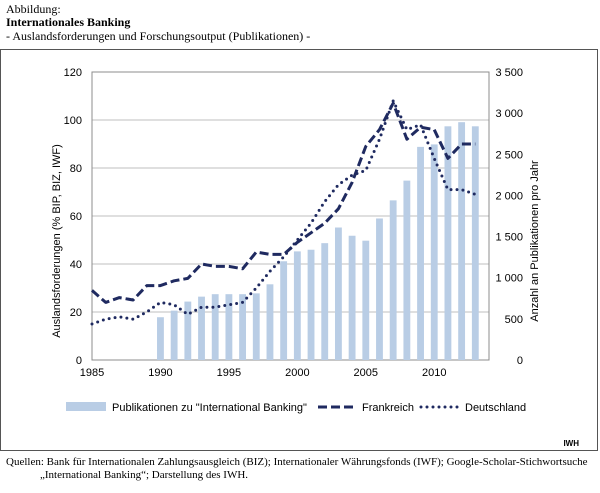  What do you see at coordinates (509, 238) in the screenshot?
I see `y-right-tick-label: 1 500` at bounding box center [509, 238].